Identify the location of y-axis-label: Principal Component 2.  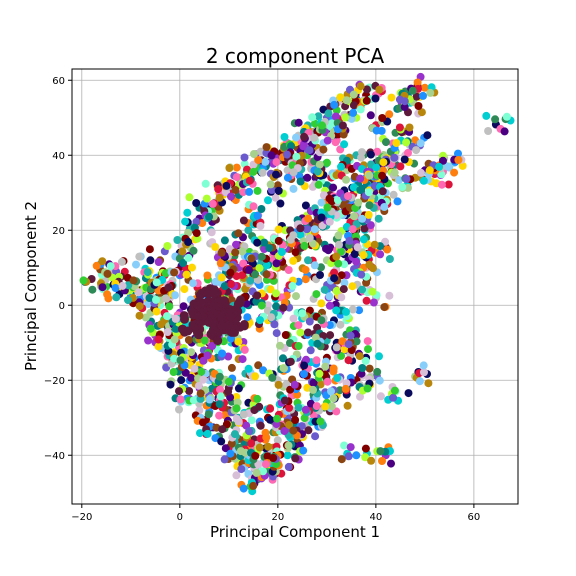
(31, 286).